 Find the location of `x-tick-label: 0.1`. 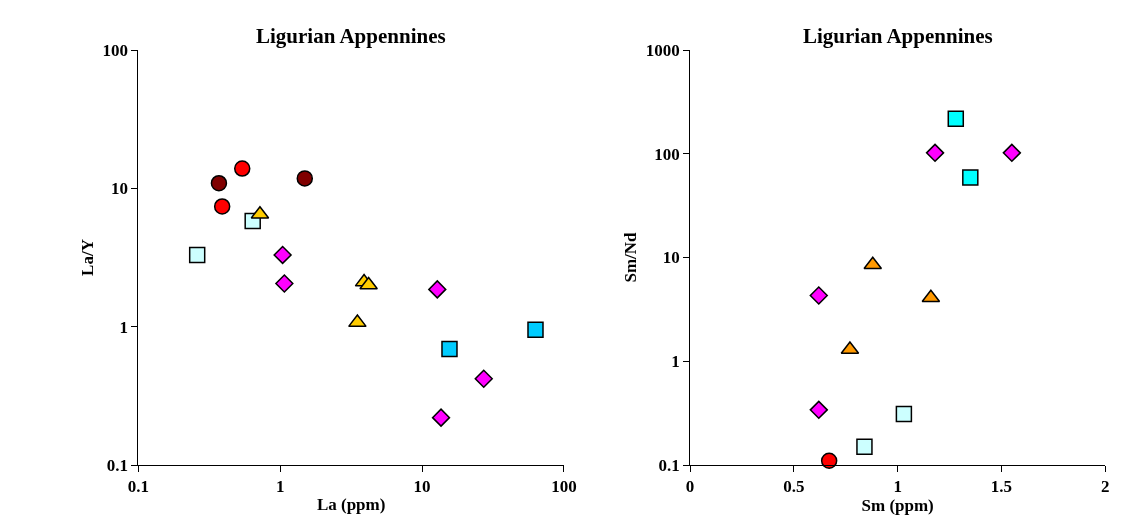

x-tick-label: 0.1 is located at coordinates (138, 487).